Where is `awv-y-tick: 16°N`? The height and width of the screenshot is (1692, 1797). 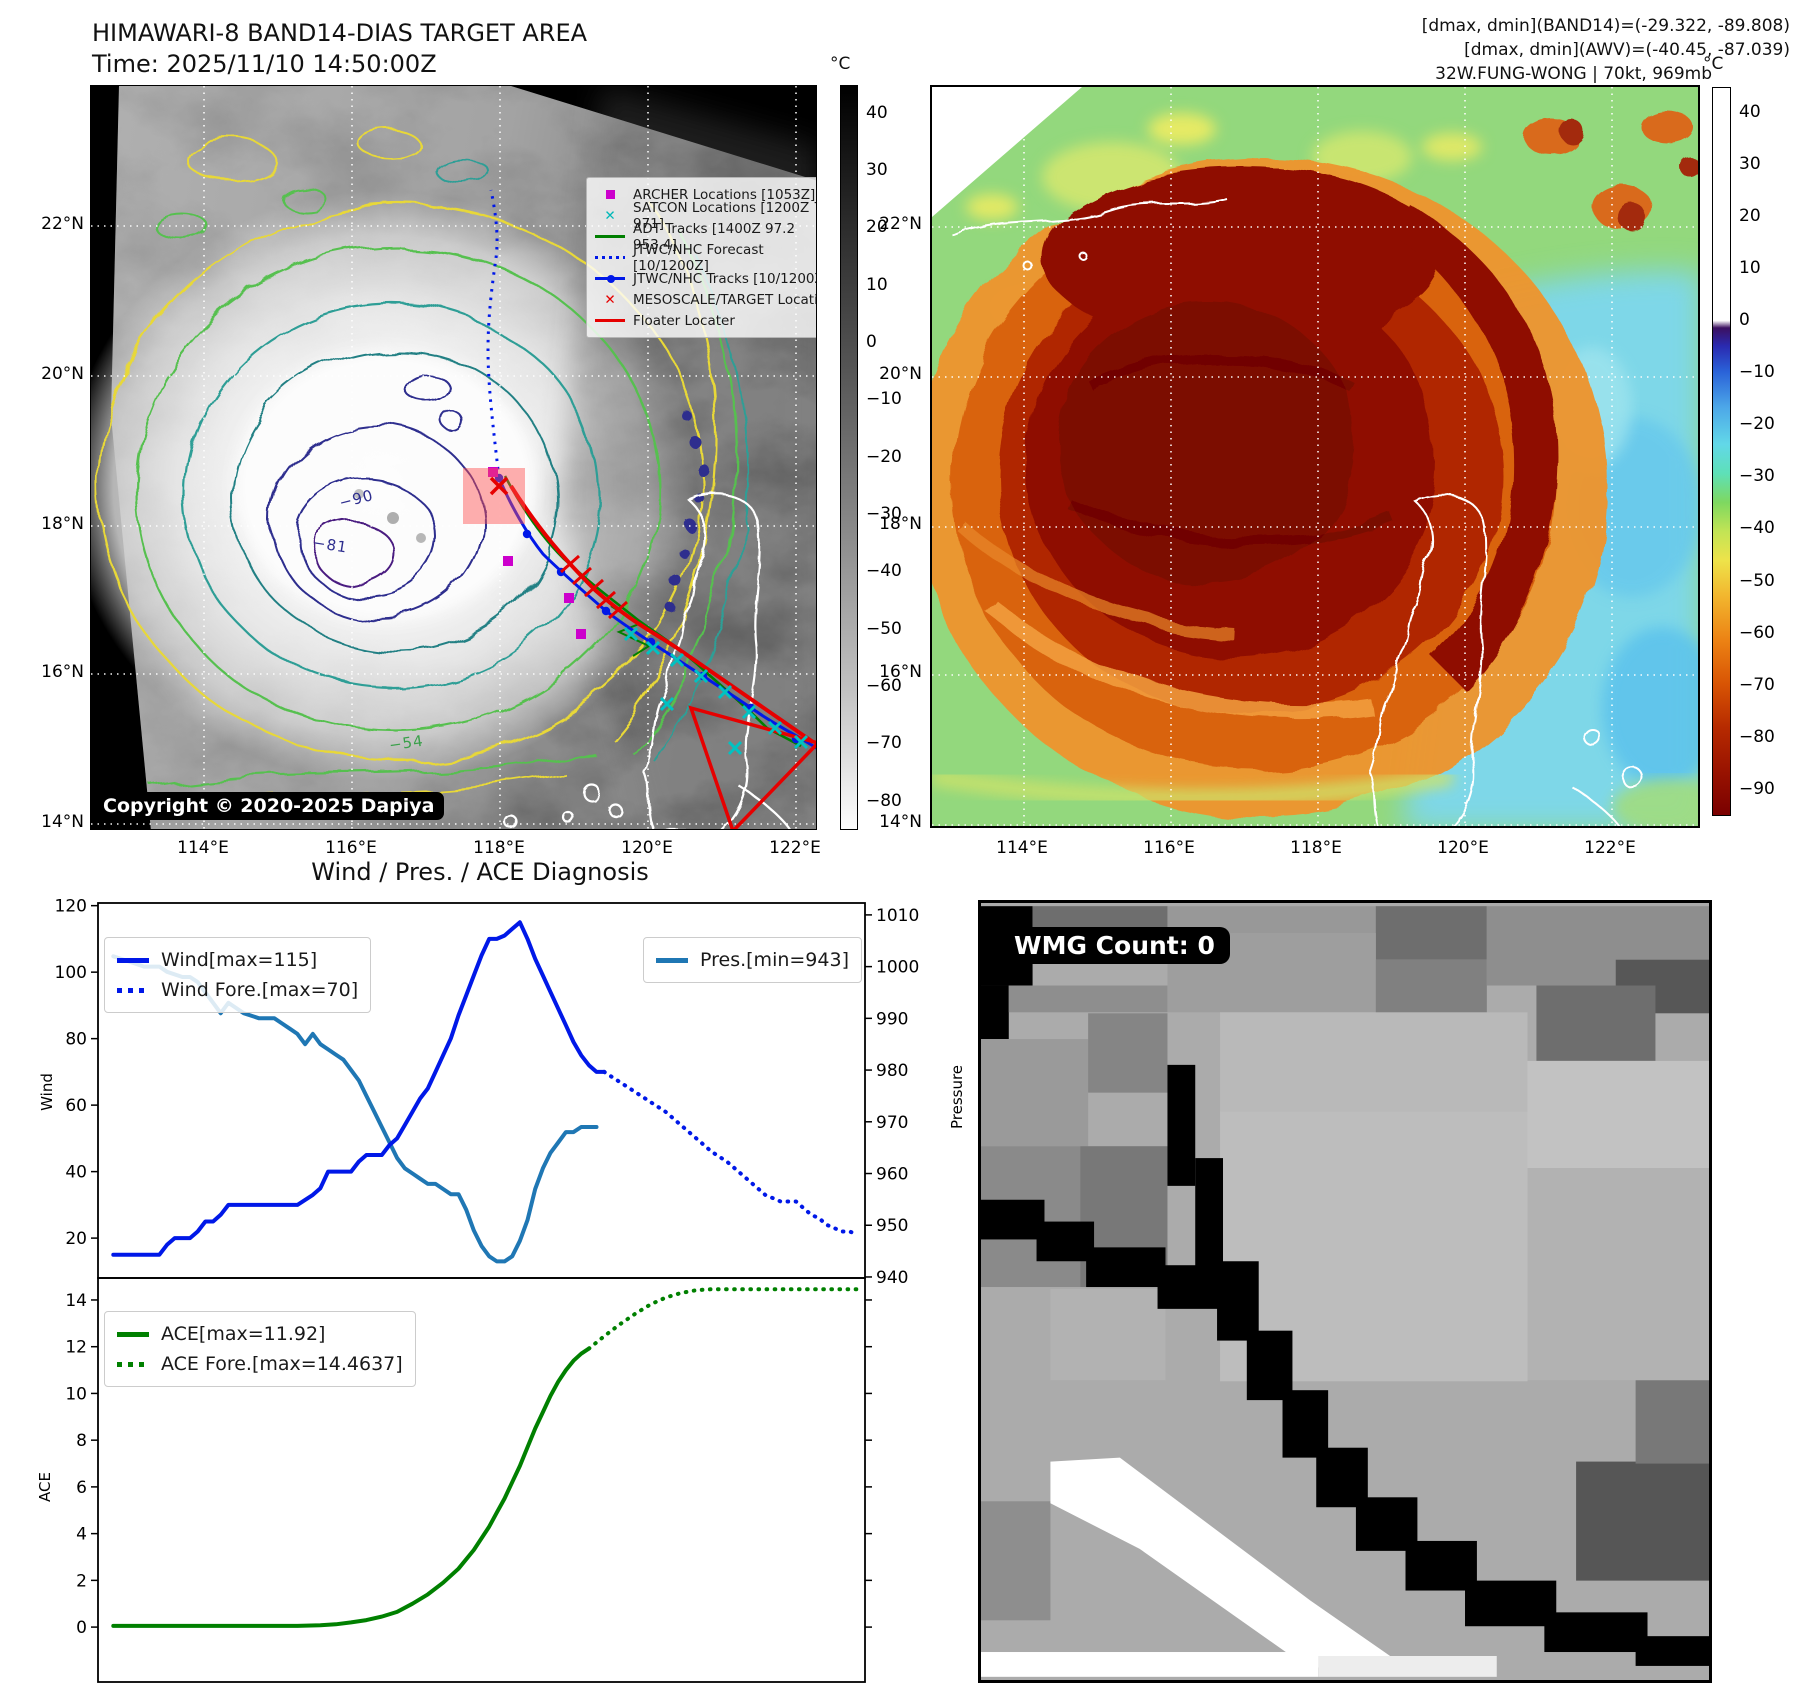
awv-y-tick: 16°N is located at coordinates (900, 672).